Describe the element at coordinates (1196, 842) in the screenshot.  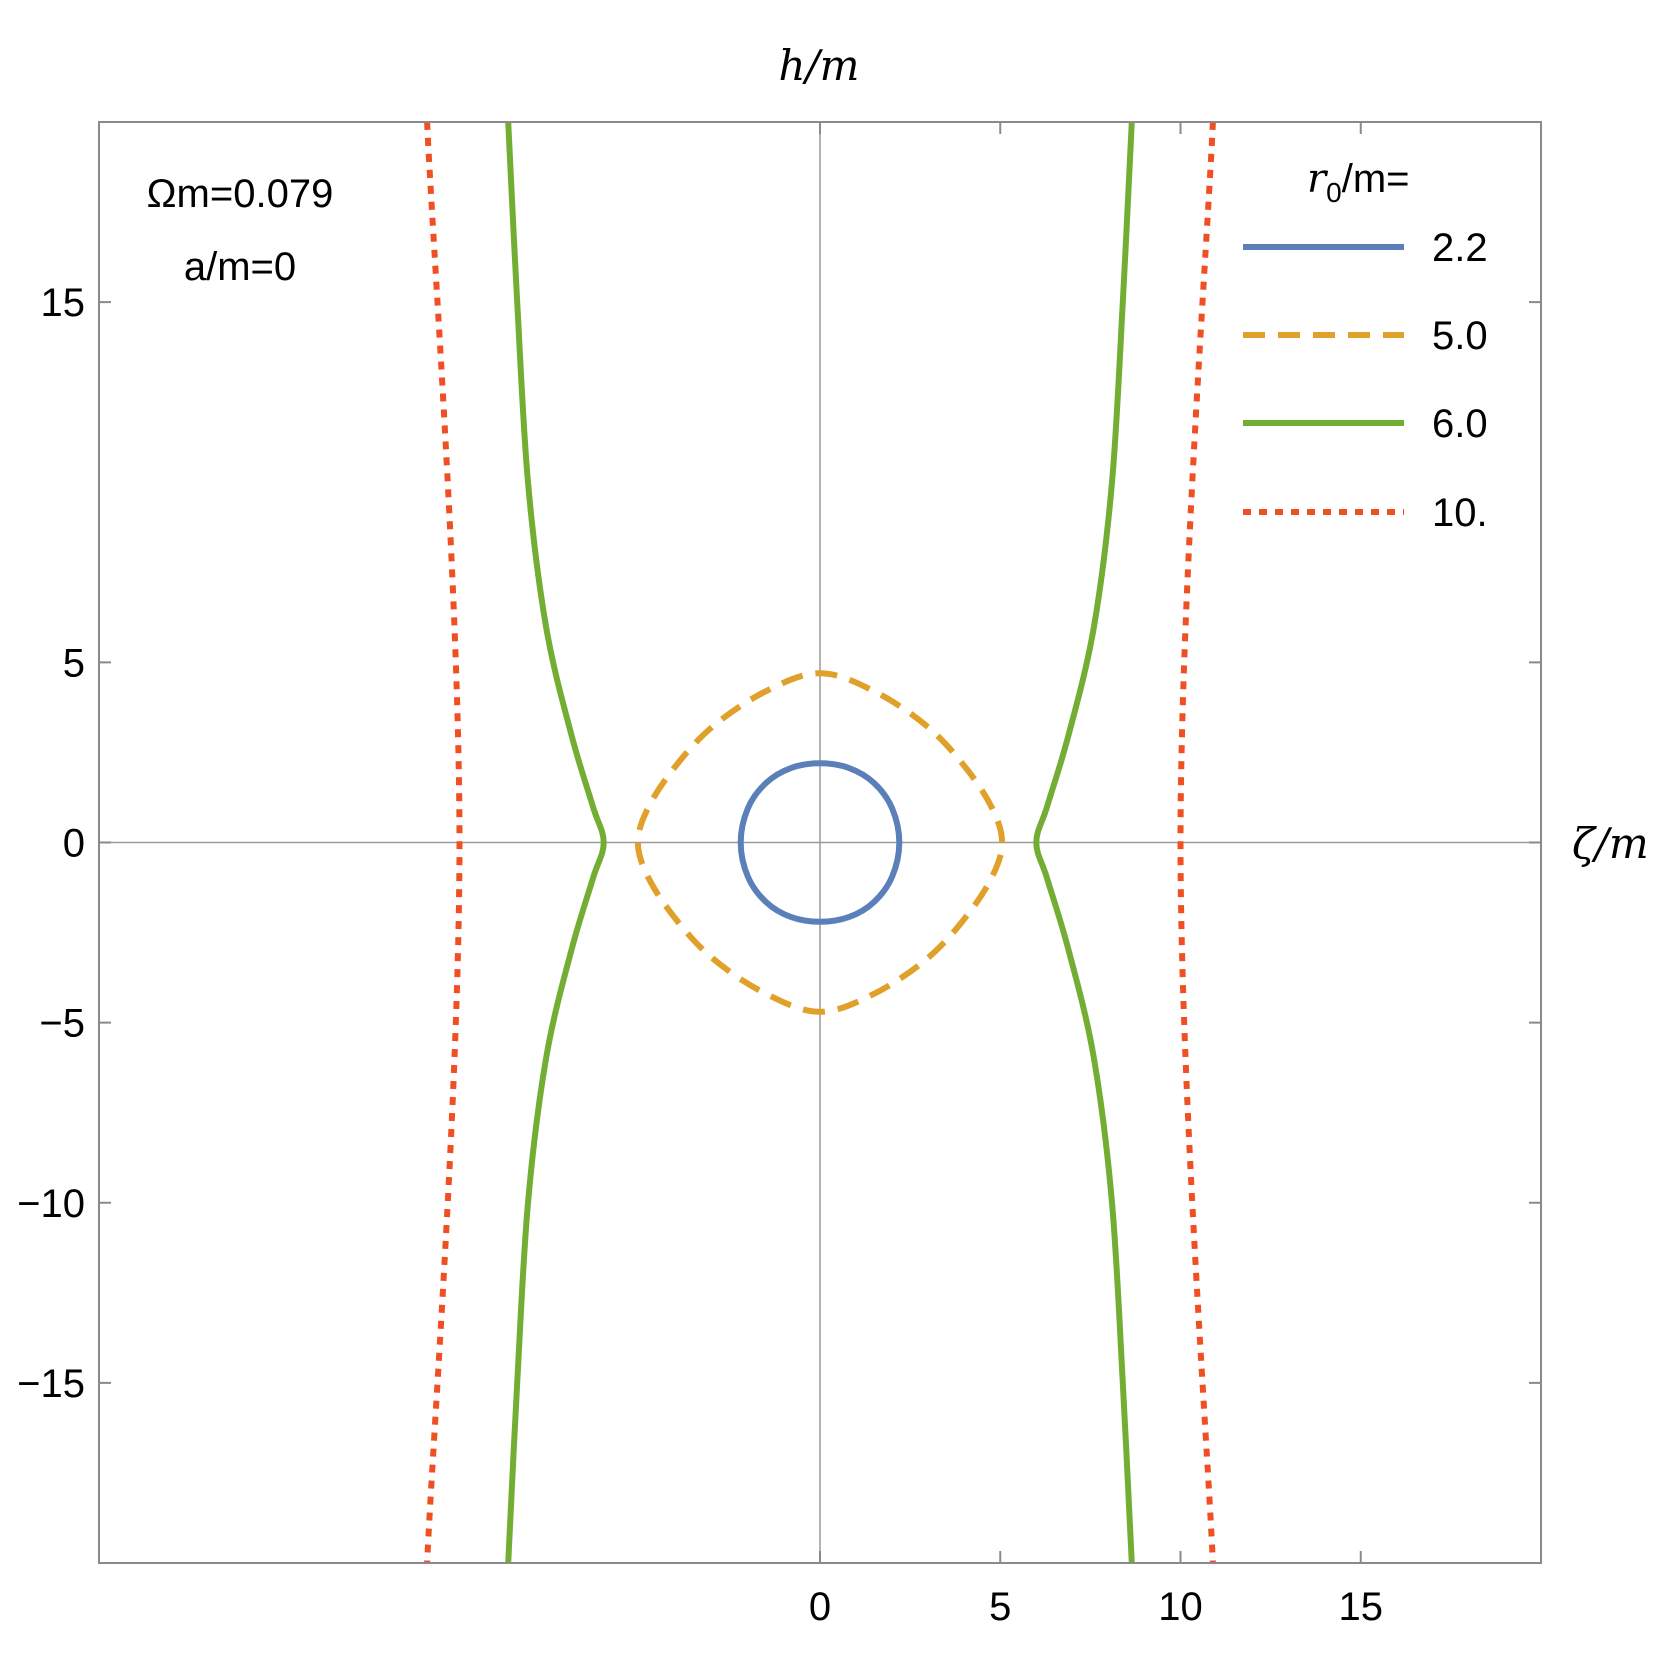
I see `series-r0-10-right-branch` at that location.